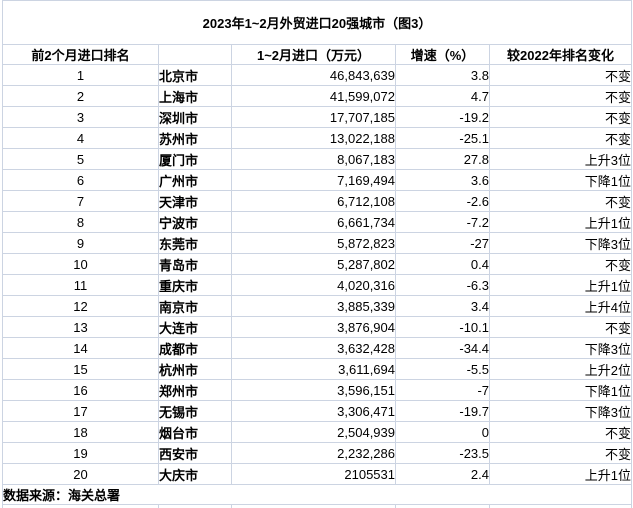 Image resolution: width=633 pixels, height=508 pixels. Describe the element at coordinates (560, 54) in the screenshot. I see `header-rank-change: 较2022年排名变化` at that location.